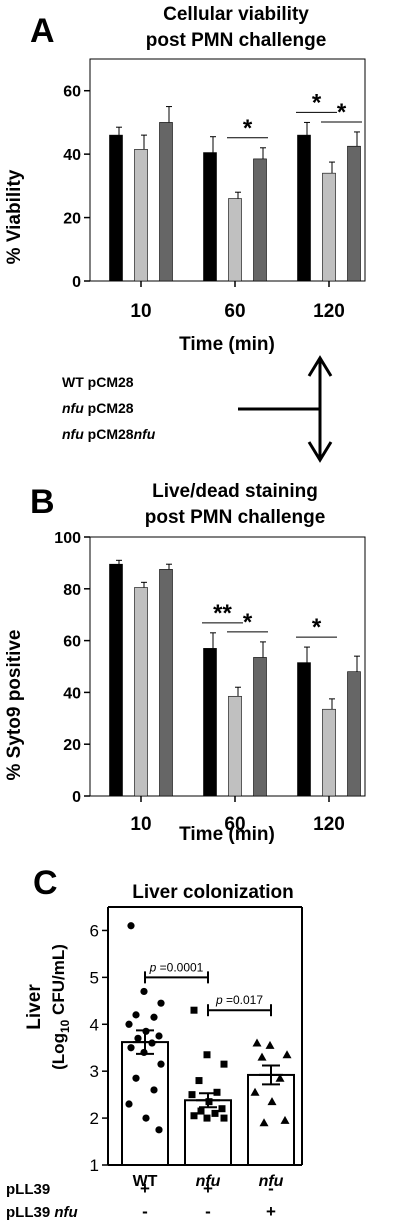 This screenshot has height=1223, width=400. I want to click on svg-text: (Log10 CFU/mL), so click(60, 1007).